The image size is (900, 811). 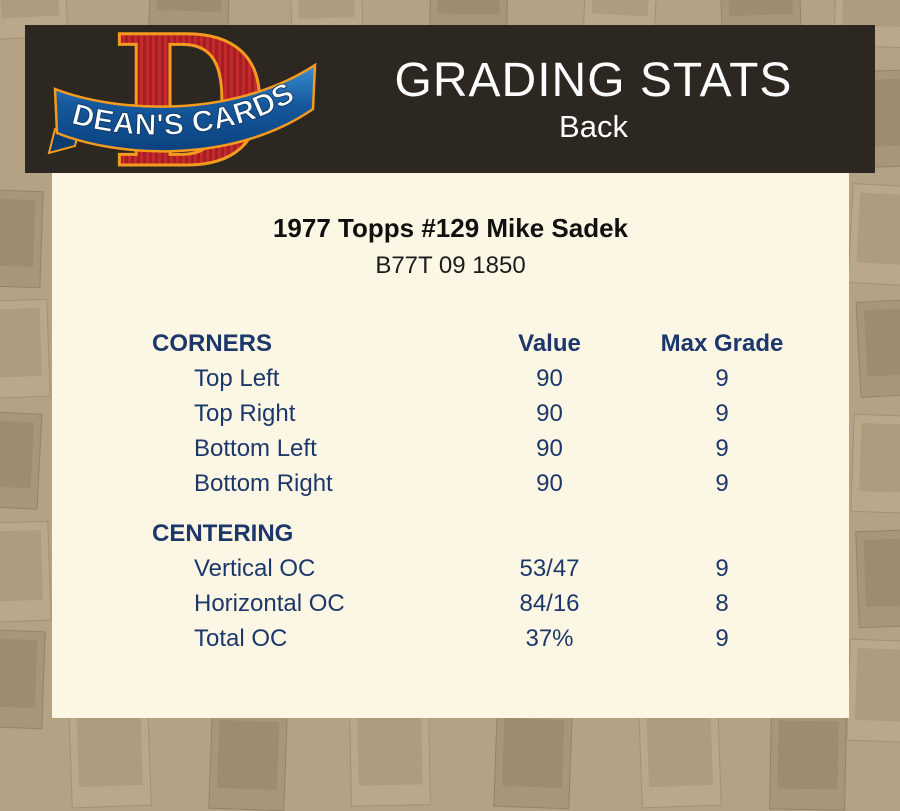 What do you see at coordinates (450, 265) in the screenshot?
I see `card-id: B77T 09 1850` at bounding box center [450, 265].